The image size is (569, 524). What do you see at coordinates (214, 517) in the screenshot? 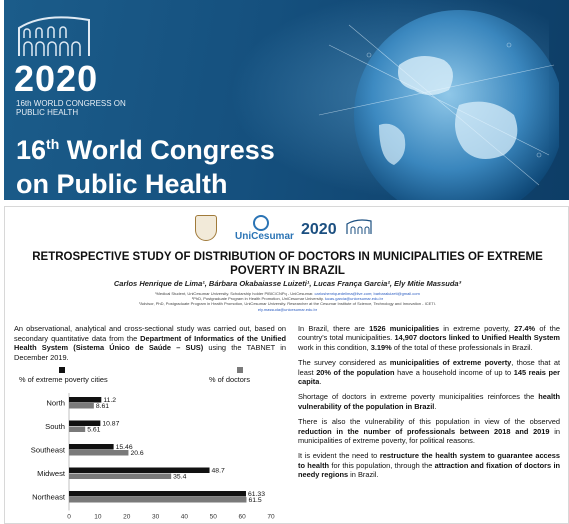
I see `x-tick-label: 50` at bounding box center [214, 517].